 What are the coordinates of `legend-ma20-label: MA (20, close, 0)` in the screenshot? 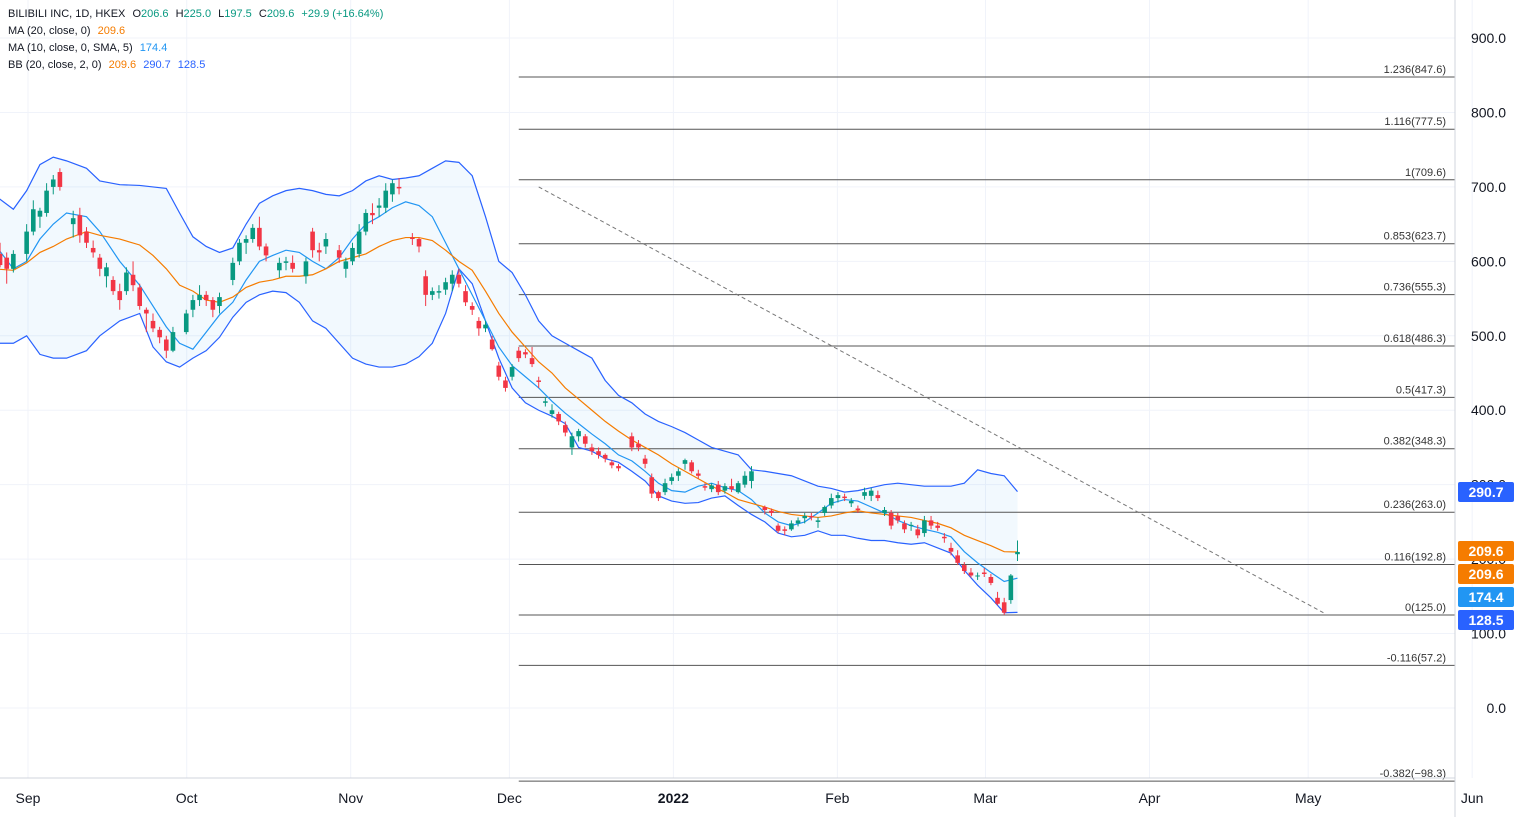 It's located at (49, 31).